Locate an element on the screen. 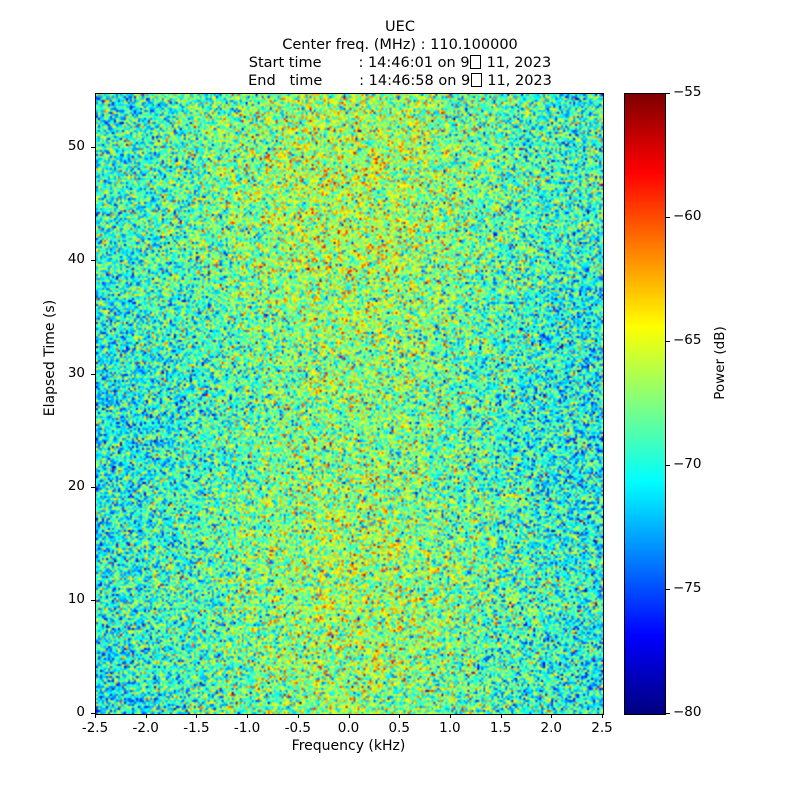  center-frequency-line: Center freq. (MHz) : 110.100000 is located at coordinates (400, 45).